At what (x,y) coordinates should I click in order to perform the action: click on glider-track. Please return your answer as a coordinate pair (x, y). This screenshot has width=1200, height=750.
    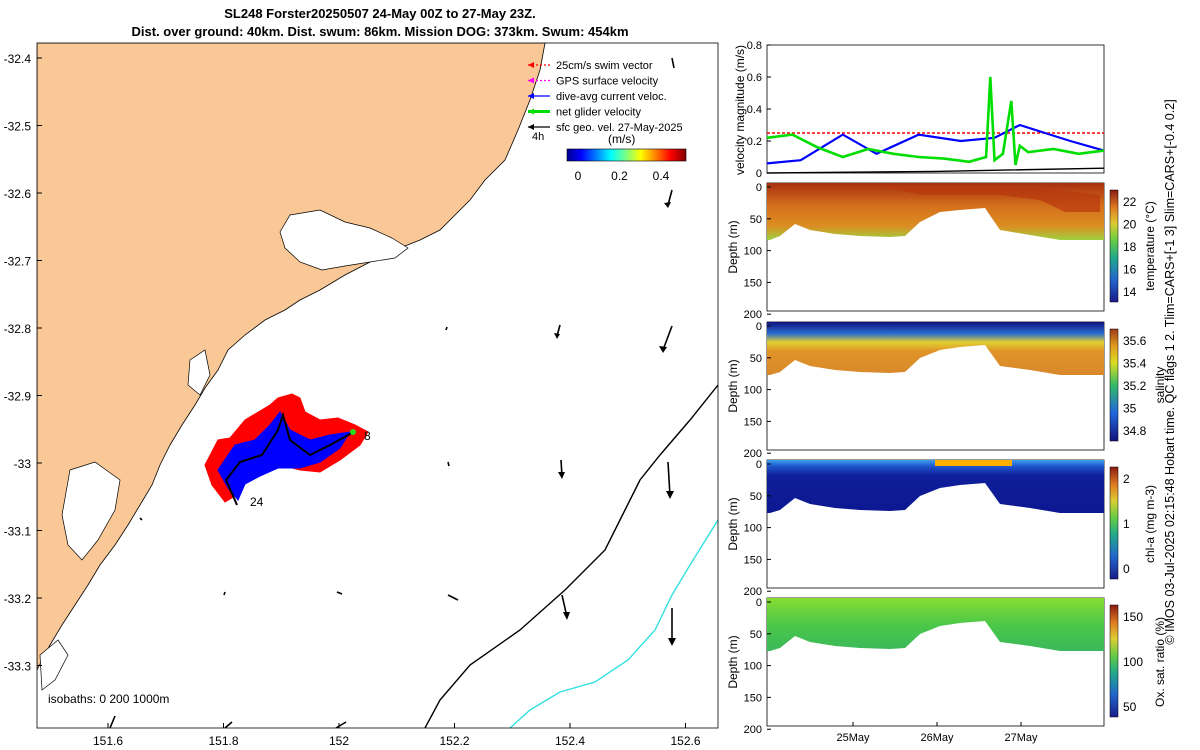
    Looking at the image, I should click on (288, 458).